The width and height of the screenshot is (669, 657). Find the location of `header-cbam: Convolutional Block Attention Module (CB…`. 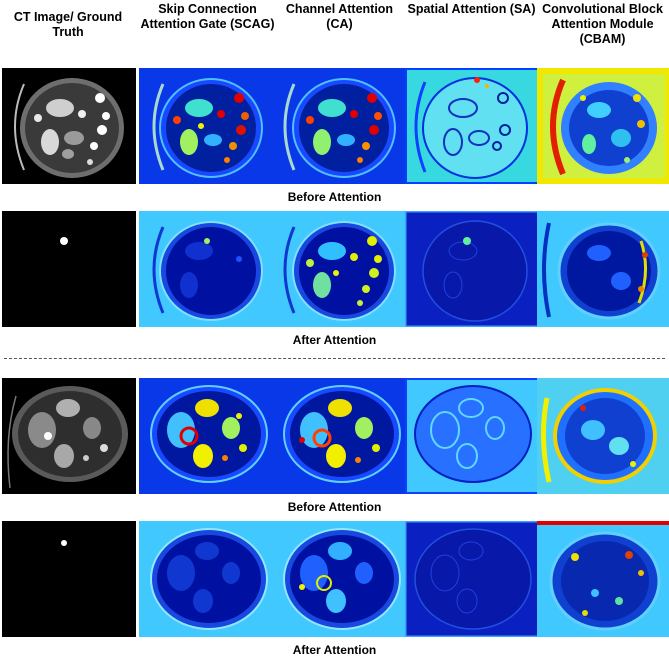

header-cbam: Convolutional Block Attention Module (CB… is located at coordinates (602, 24).